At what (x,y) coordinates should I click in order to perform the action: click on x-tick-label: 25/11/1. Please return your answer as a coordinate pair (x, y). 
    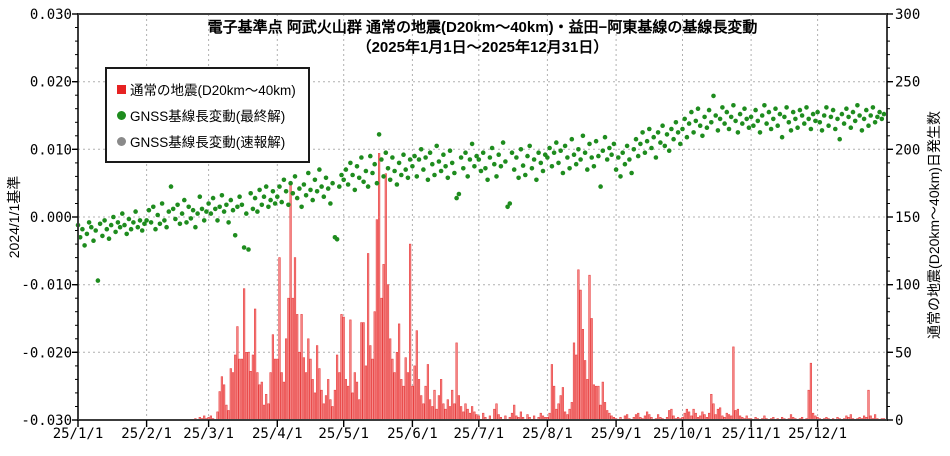
    Looking at the image, I should click on (751, 434).